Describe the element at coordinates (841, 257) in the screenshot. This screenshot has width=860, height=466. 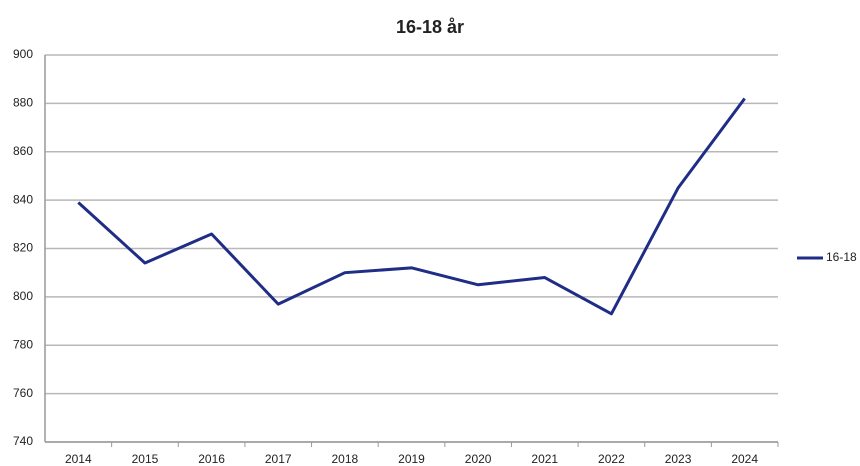
I see `legend-label: 16-18` at that location.